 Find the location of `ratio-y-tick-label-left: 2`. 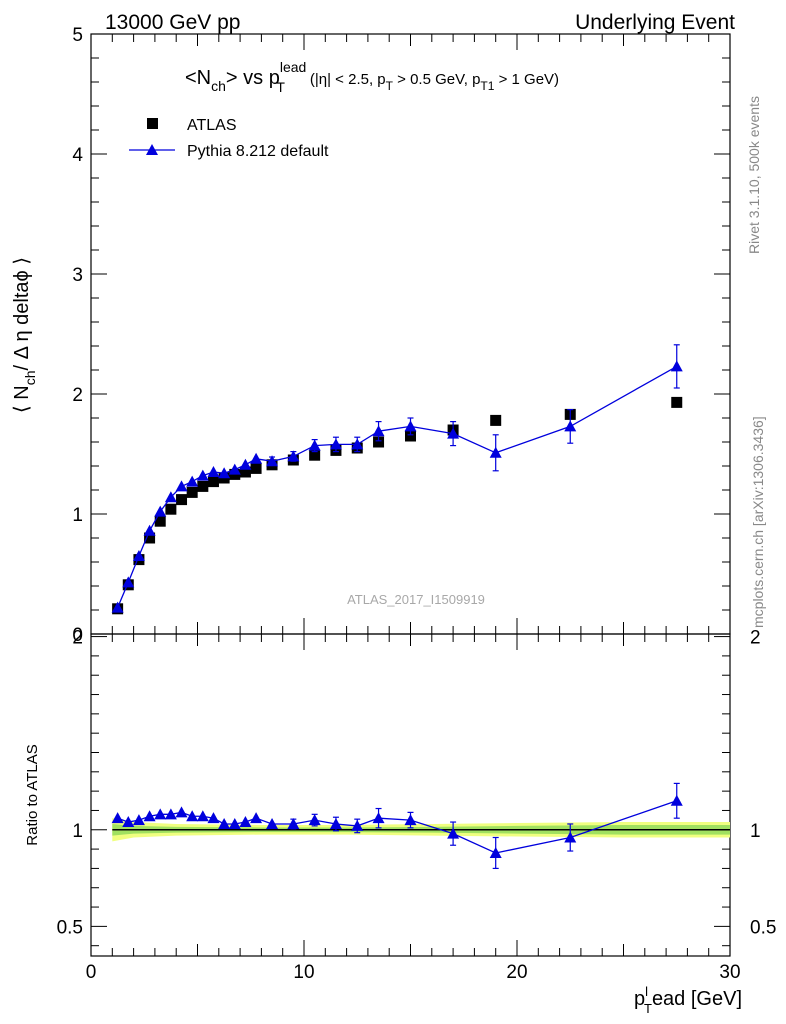

ratio-y-tick-label-left: 2 is located at coordinates (77, 638).